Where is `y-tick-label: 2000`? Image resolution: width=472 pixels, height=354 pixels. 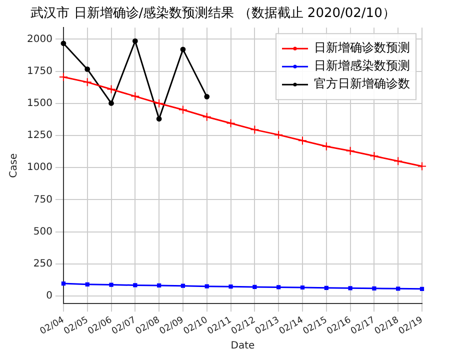 y-tick-label: 2000 is located at coordinates (39, 39).